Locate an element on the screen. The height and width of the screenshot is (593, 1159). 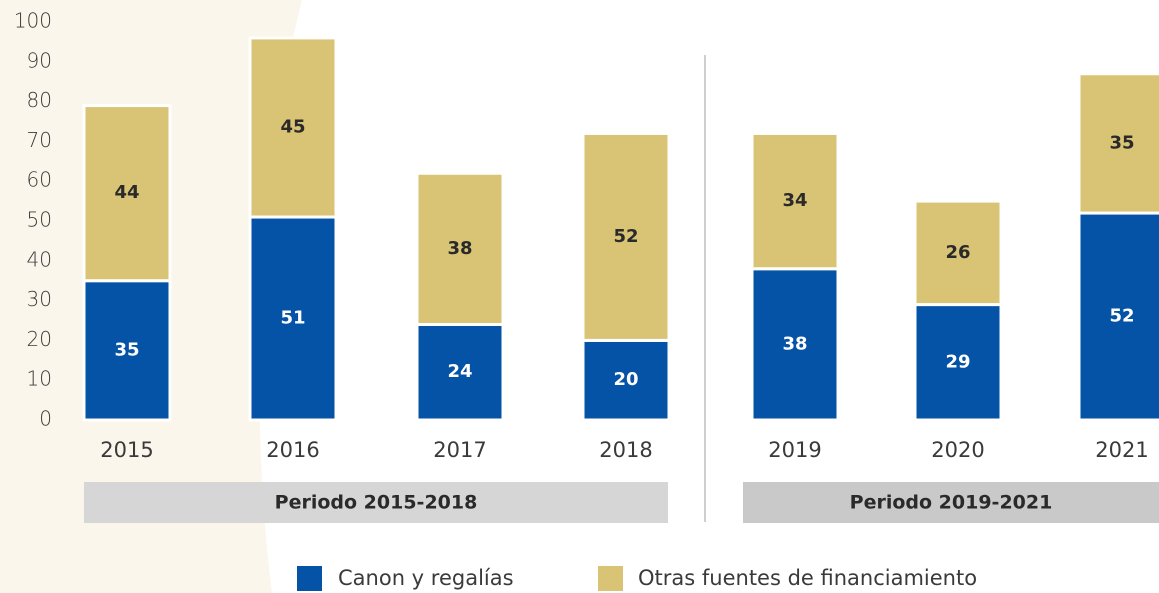
value-label: 24 is located at coordinates (459, 371).